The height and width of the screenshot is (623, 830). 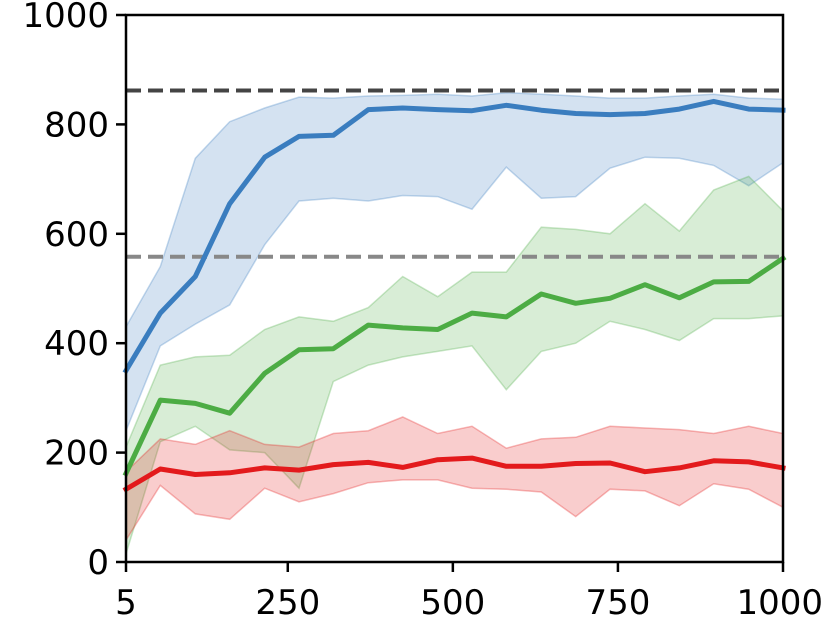 I want to click on y-tick-label: 1000, so click(x=65, y=18).